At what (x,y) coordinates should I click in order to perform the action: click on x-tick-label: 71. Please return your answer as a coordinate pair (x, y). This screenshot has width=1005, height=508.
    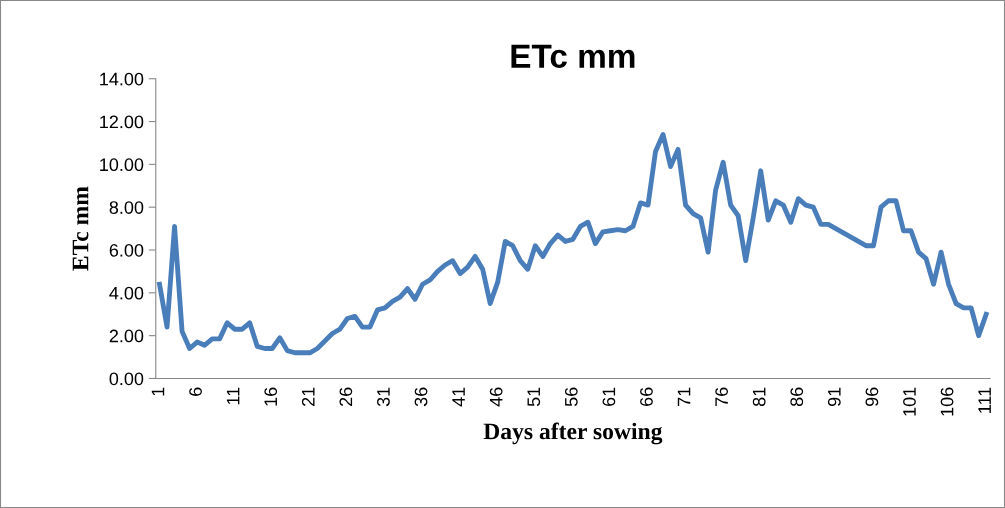
    Looking at the image, I should click on (684, 396).